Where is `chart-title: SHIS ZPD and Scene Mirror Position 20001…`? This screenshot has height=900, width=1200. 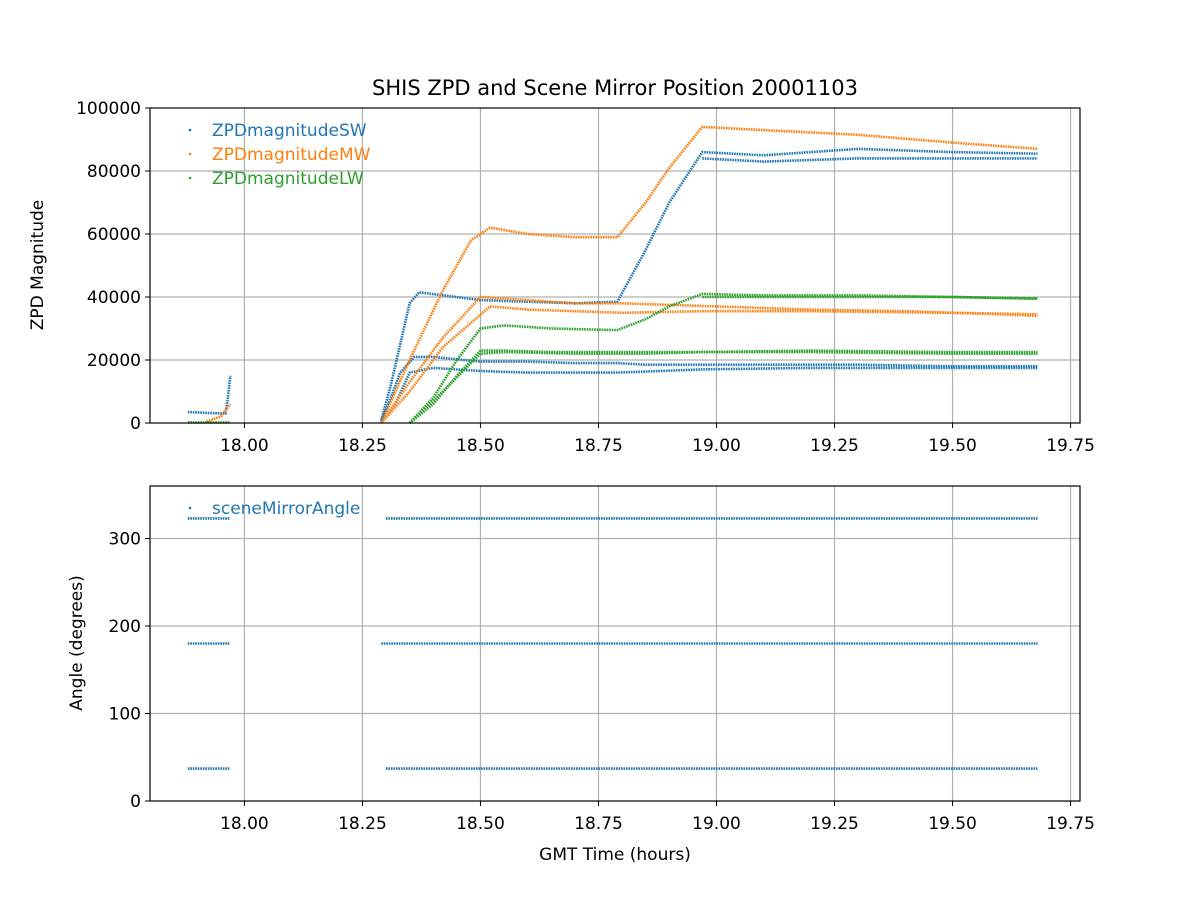 chart-title: SHIS ZPD and Scene Mirror Position 20001… is located at coordinates (615, 88).